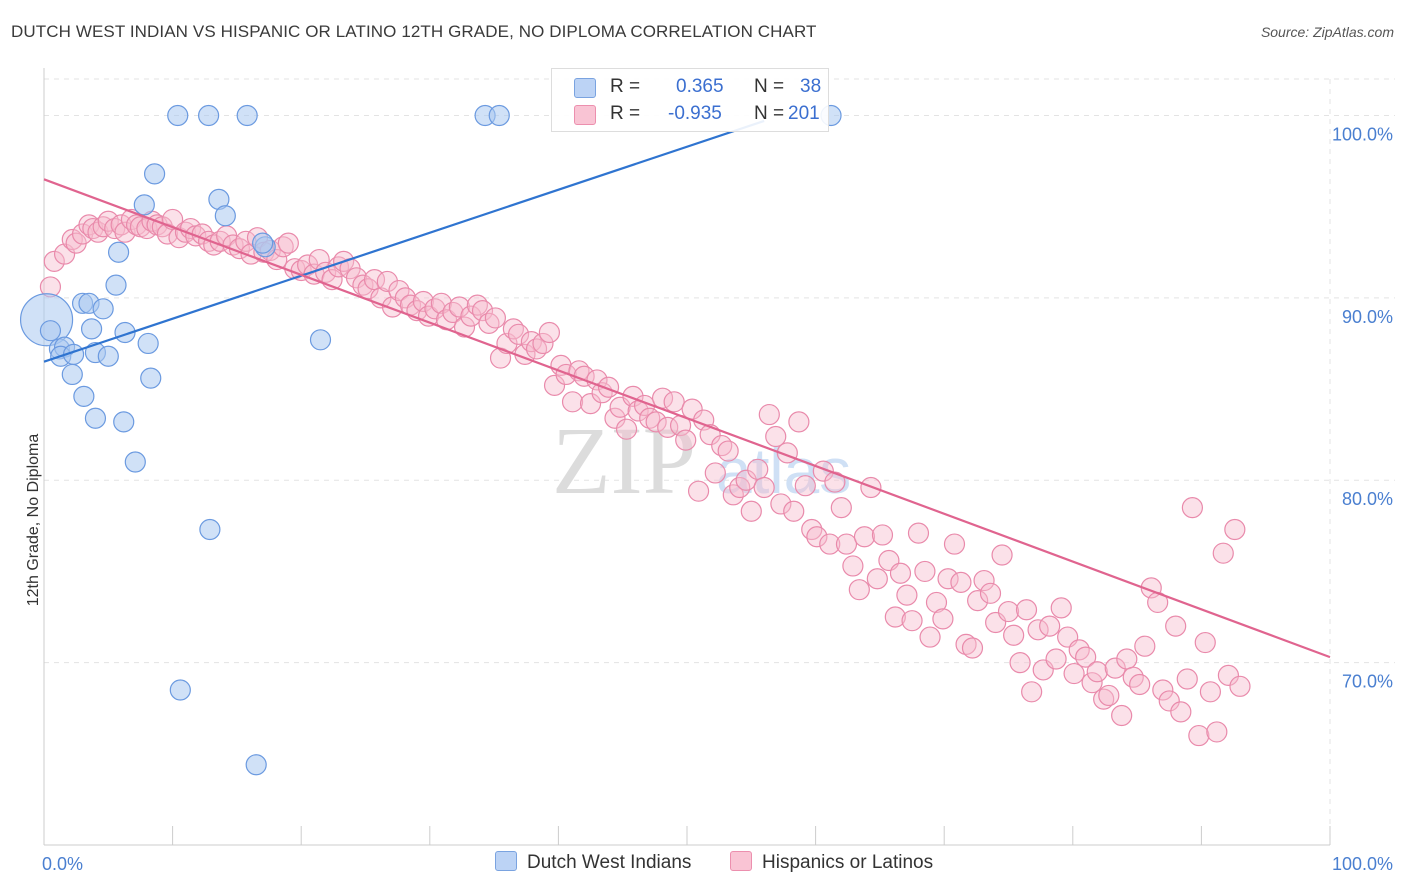 Image resolution: width=1406 pixels, height=892 pixels. What do you see at coordinates (811, 86) in the screenshot?
I see `legend-n-value-dutch: 38` at bounding box center [811, 86].